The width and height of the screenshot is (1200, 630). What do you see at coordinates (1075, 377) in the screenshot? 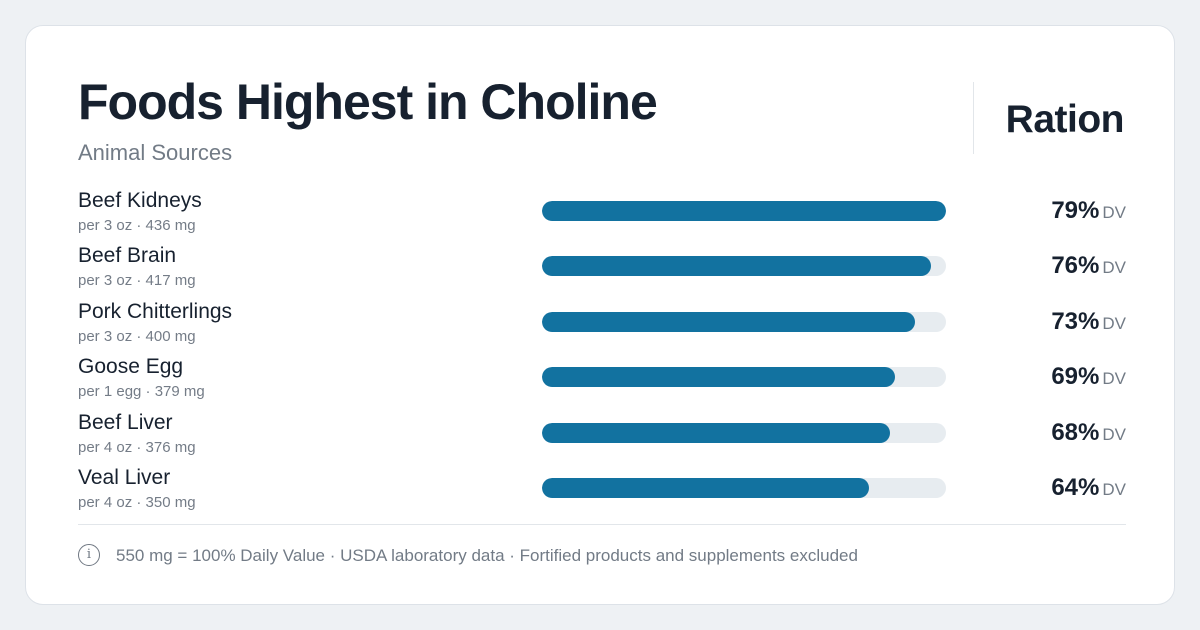
I see `value-number: 69%` at bounding box center [1075, 377].